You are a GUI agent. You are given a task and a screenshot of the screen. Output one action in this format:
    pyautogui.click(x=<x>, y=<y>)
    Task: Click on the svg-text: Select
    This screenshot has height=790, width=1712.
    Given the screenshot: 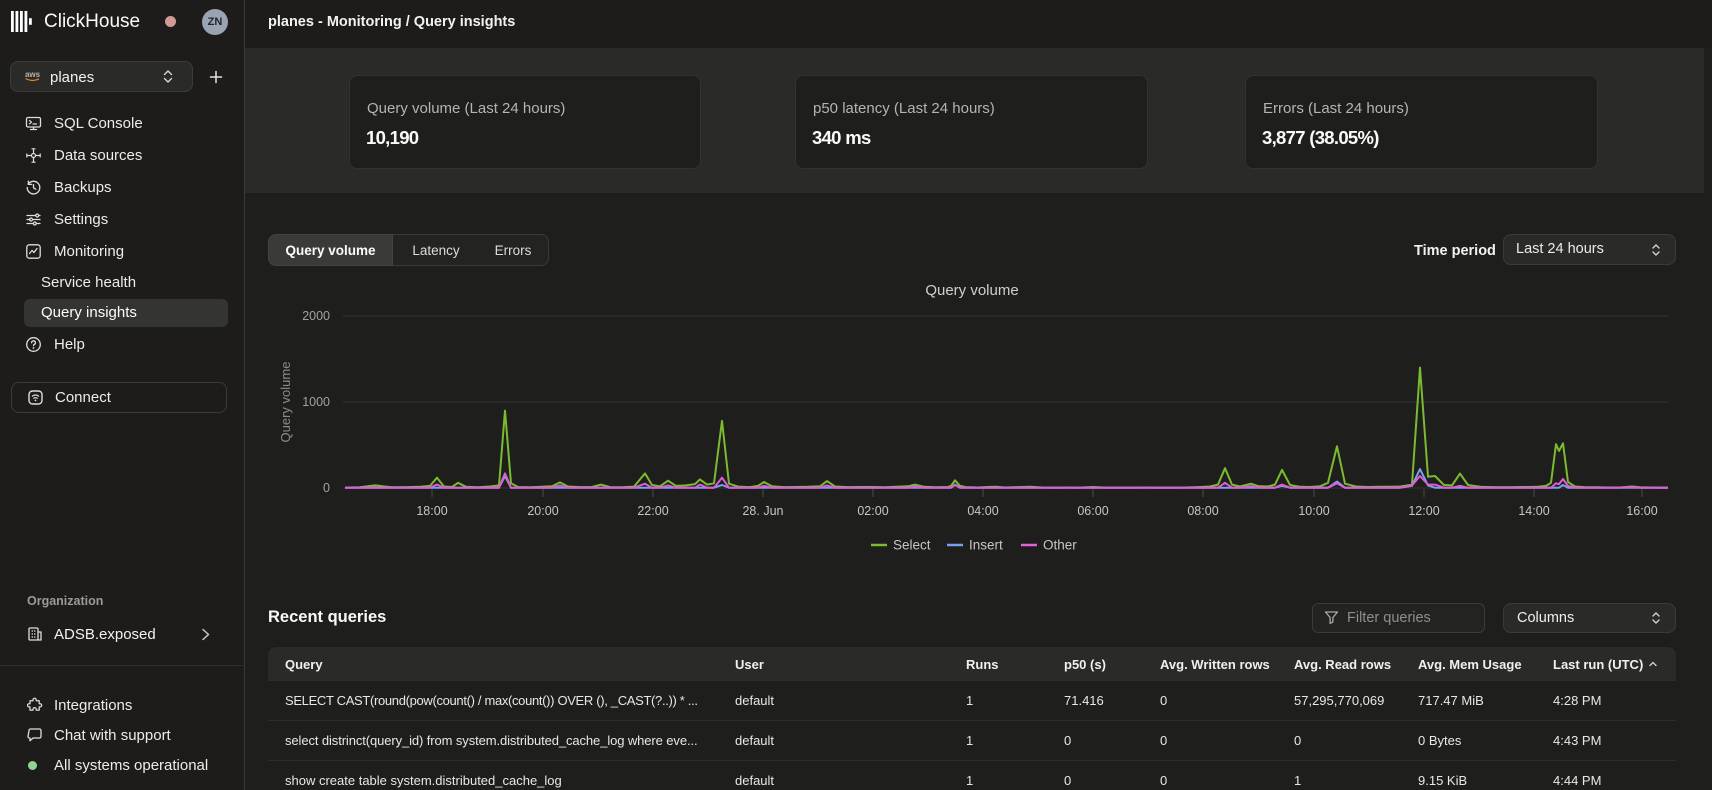 What is the action you would take?
    pyautogui.click(x=912, y=545)
    